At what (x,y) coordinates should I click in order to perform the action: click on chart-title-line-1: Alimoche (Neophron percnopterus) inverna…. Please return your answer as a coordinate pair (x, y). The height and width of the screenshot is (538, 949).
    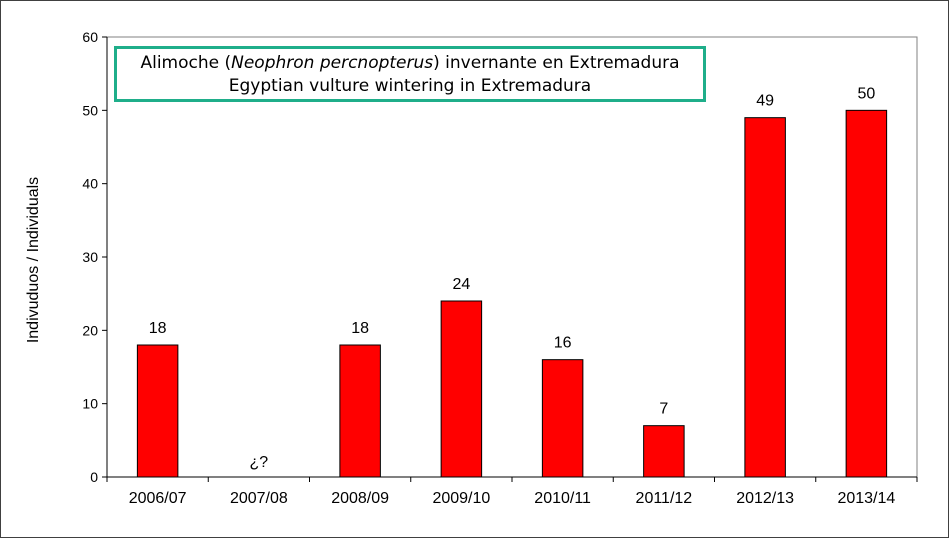
    Looking at the image, I should click on (410, 63).